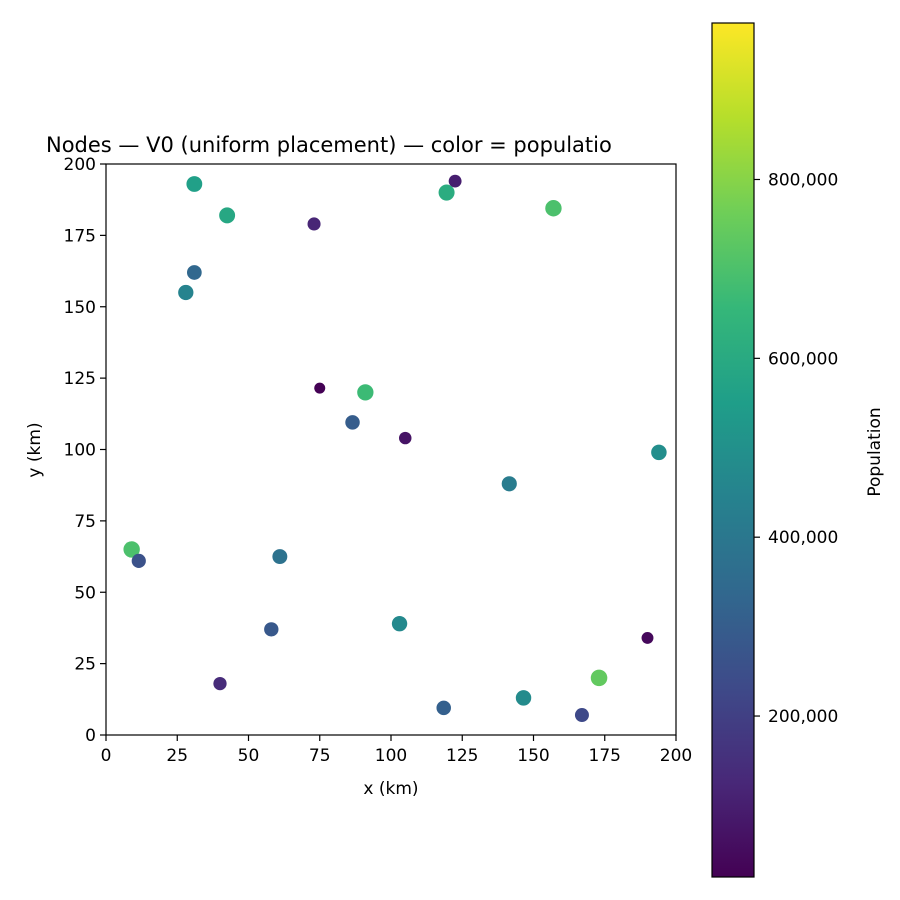 Image resolution: width=900 pixels, height=900 pixels. Describe the element at coordinates (177, 756) in the screenshot. I see `x-tick-label: 25` at that location.